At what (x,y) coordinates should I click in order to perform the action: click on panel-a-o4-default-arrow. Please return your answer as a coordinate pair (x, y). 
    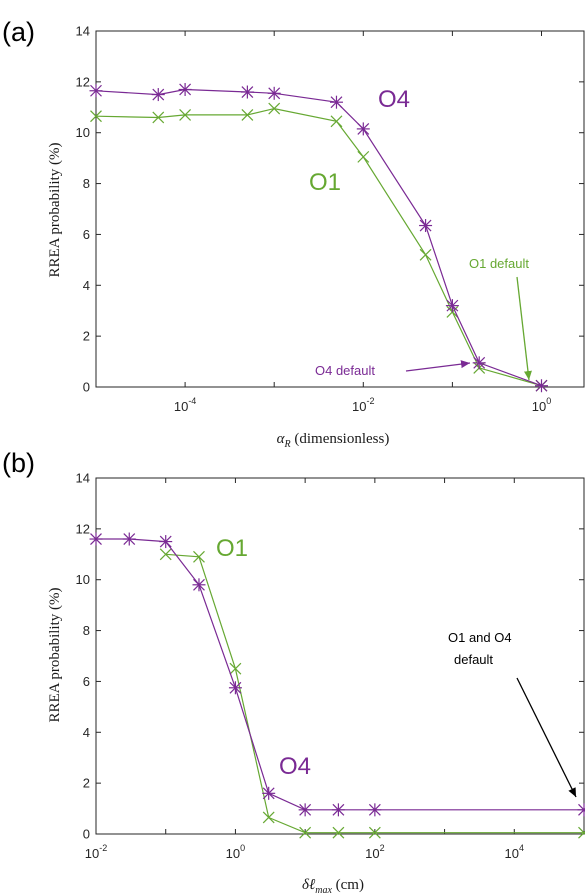
    Looking at the image, I should click on (438, 366).